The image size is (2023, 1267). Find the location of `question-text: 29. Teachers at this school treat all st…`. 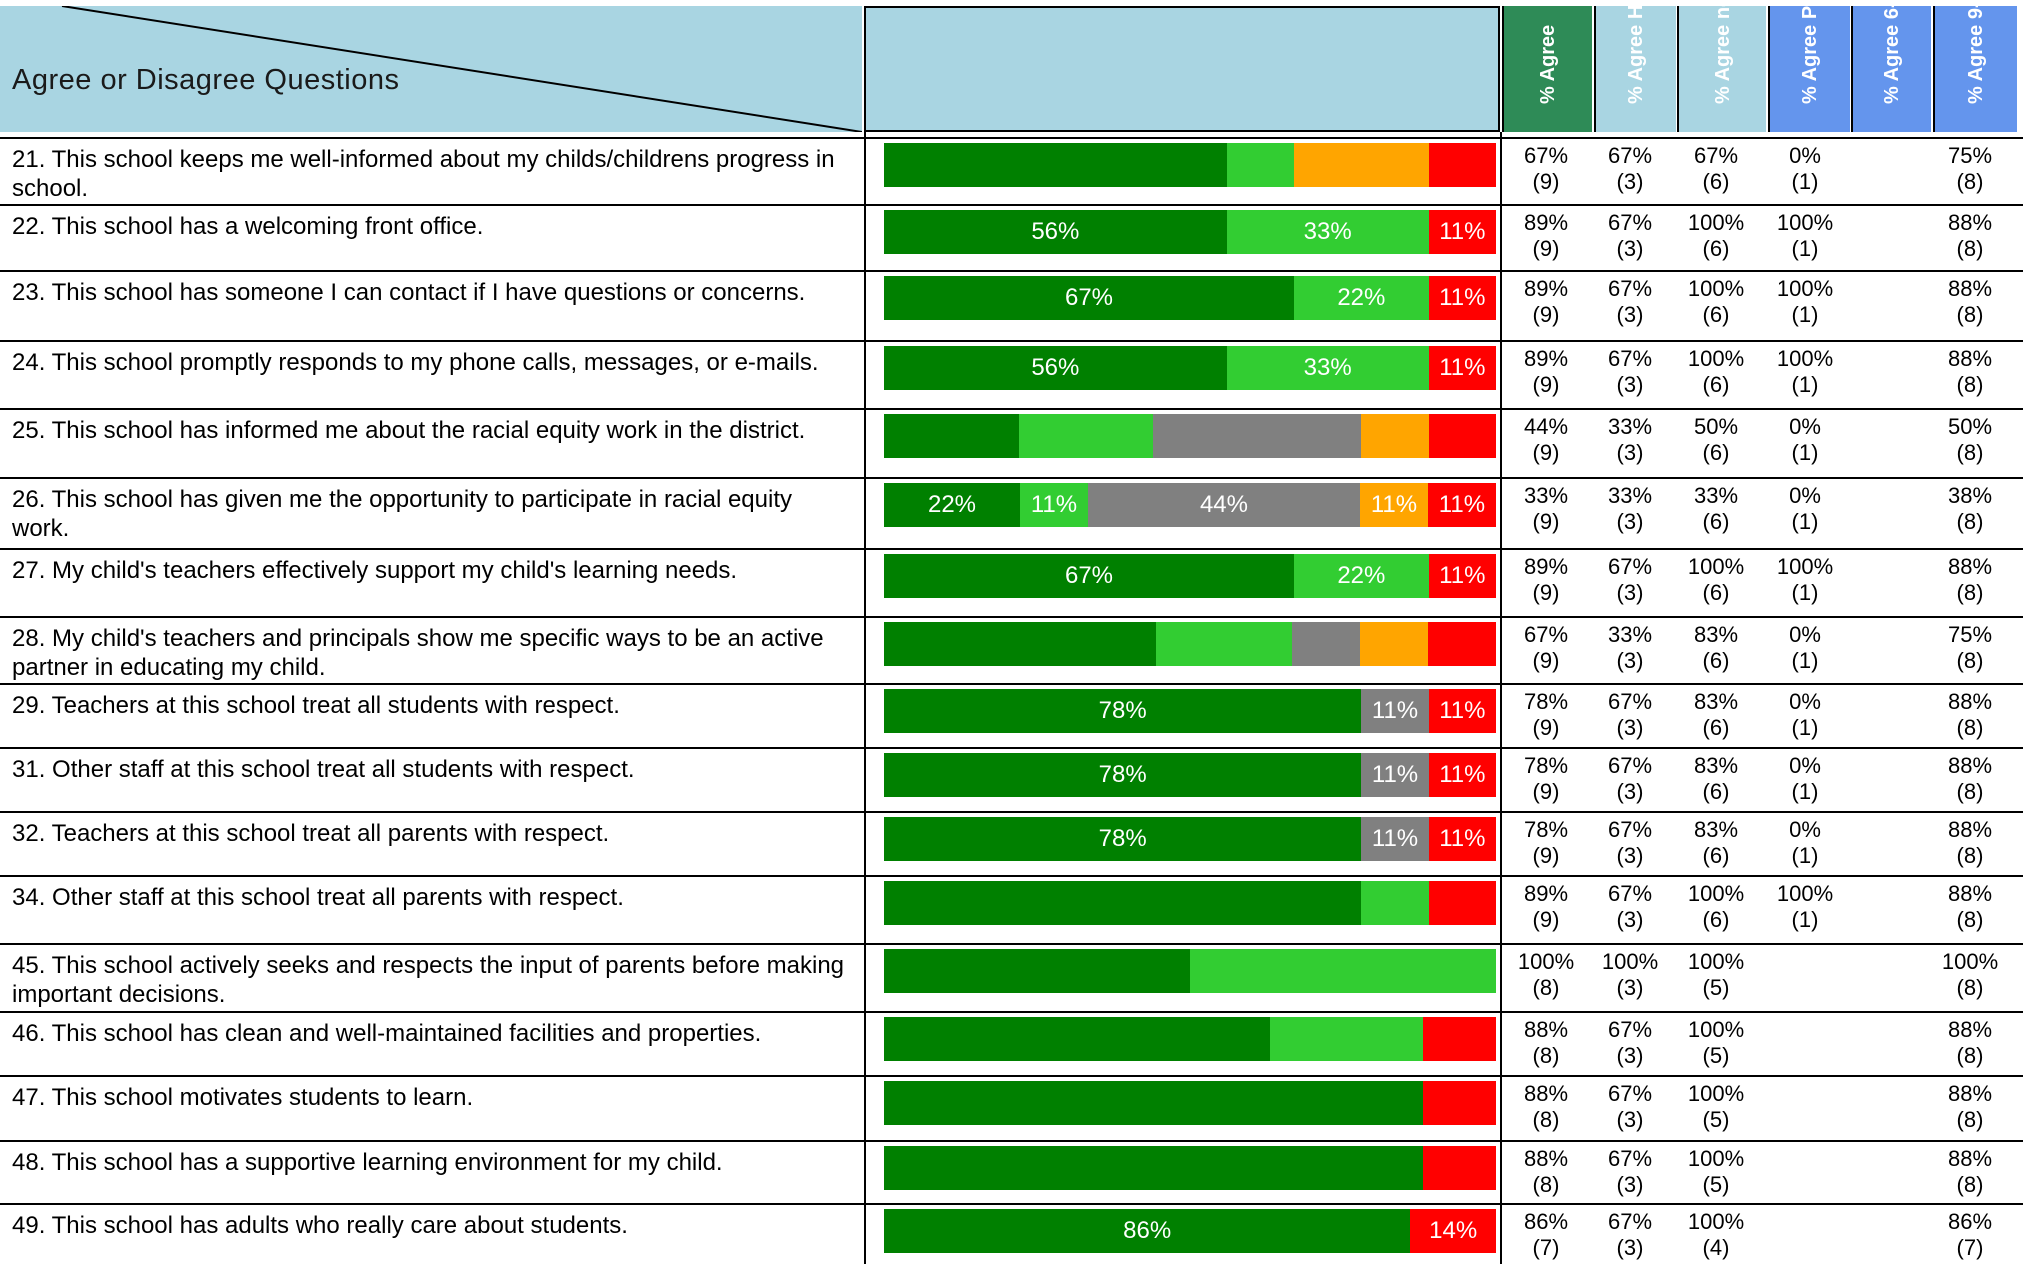

question-text: 29. Teachers at this school treat all st… is located at coordinates (316, 705).